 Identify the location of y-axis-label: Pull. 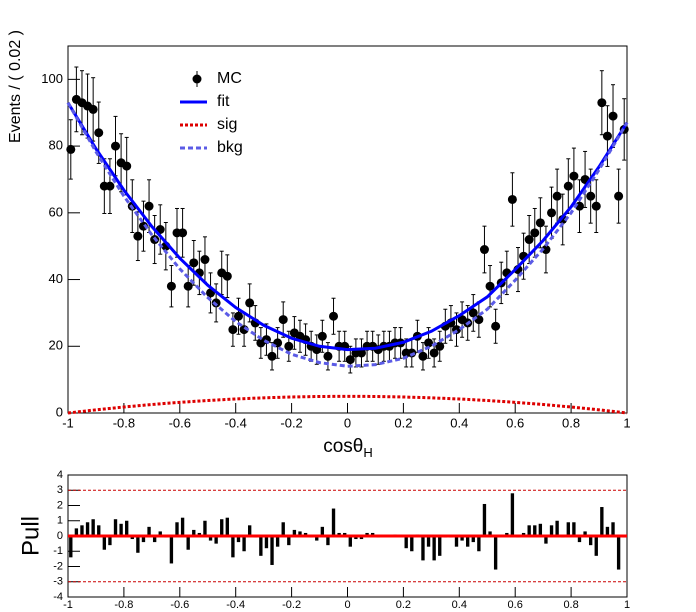
(30, 536).